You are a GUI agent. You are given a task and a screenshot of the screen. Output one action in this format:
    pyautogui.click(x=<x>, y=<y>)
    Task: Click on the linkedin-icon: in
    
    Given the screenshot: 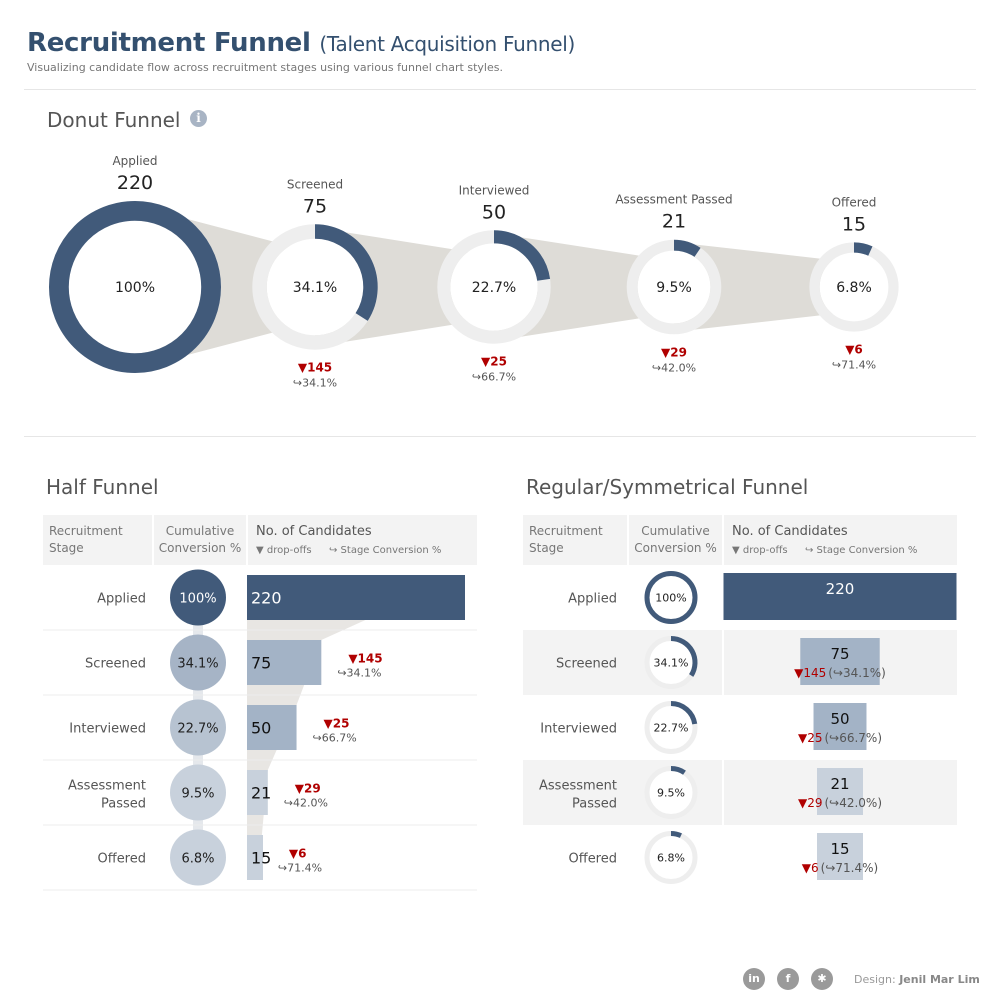 What is the action you would take?
    pyautogui.click(x=754, y=979)
    